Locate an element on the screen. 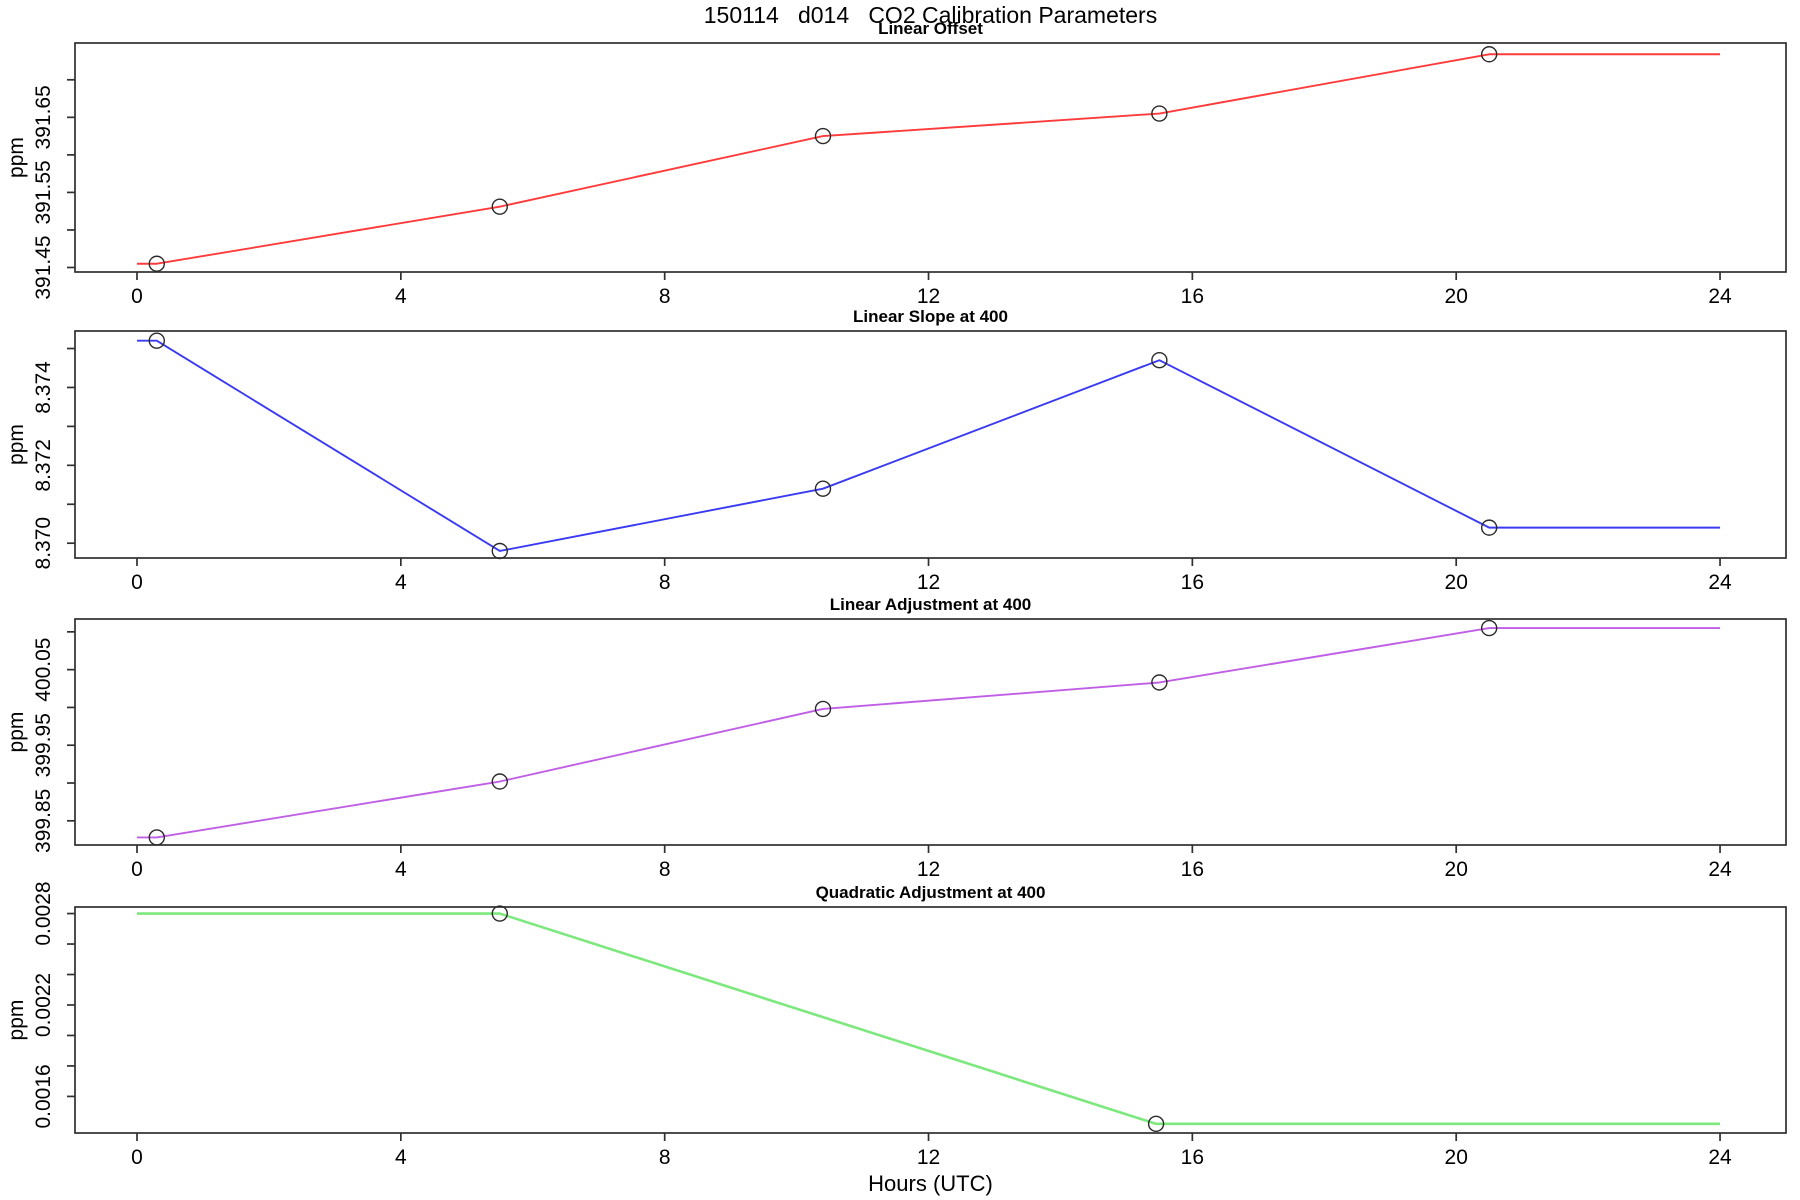  y-tick-label: 391.55 is located at coordinates (43, 192).